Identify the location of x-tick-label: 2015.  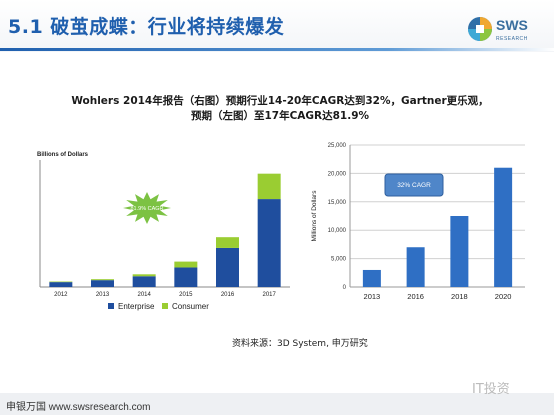
(186, 295).